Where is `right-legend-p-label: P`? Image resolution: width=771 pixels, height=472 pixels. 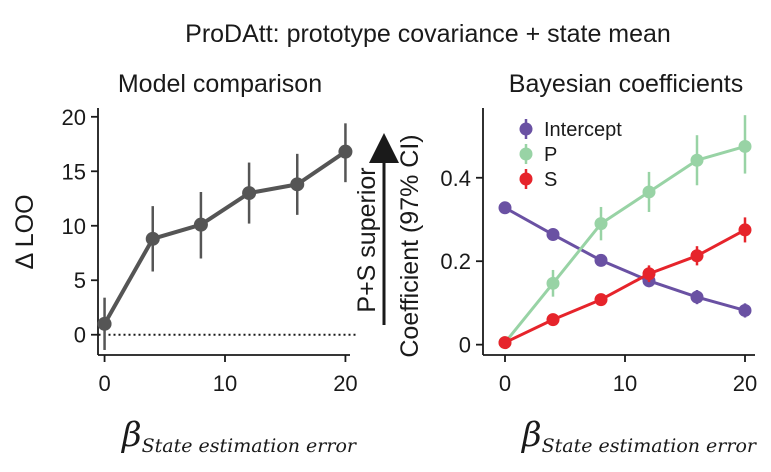
right-legend-p-label: P is located at coordinates (550, 155).